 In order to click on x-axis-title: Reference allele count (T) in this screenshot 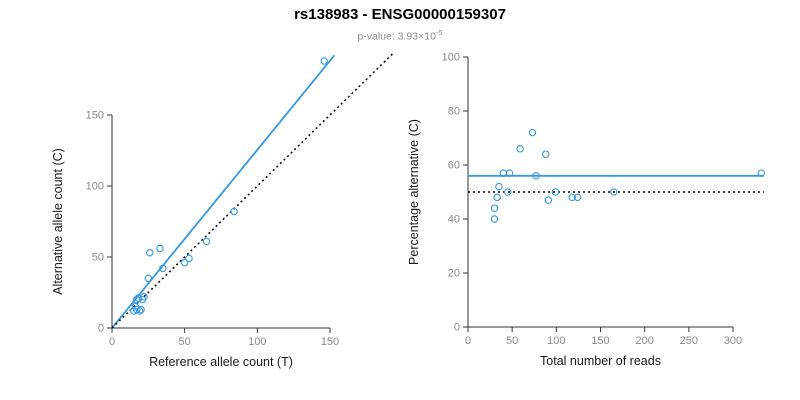, I will do `click(221, 362)`.